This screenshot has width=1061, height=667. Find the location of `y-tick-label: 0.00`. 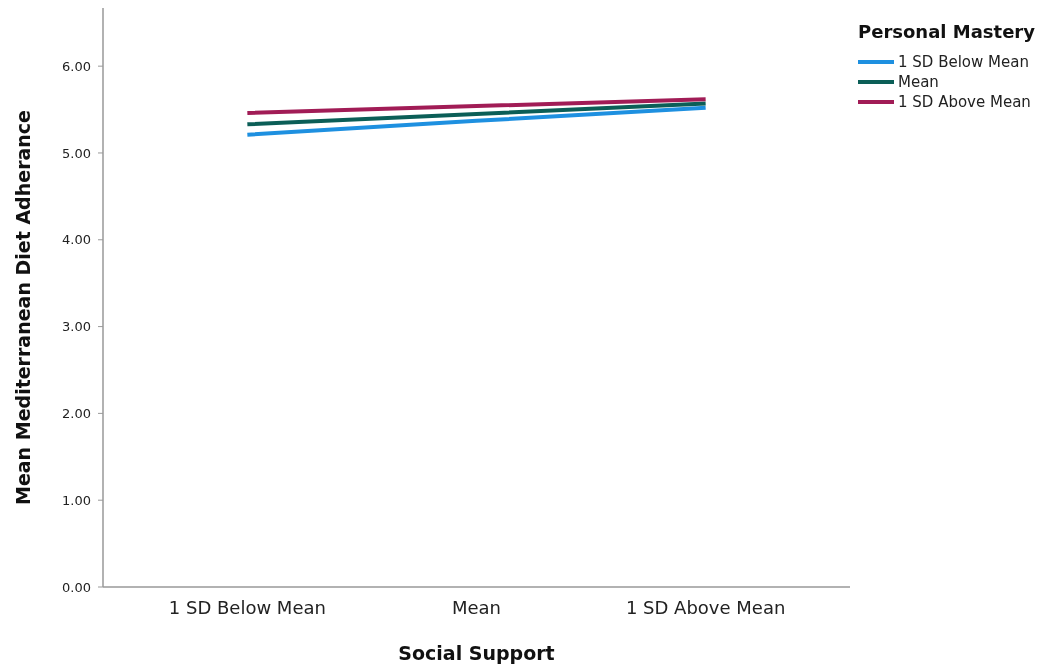

y-tick-label: 0.00 is located at coordinates (76, 587).